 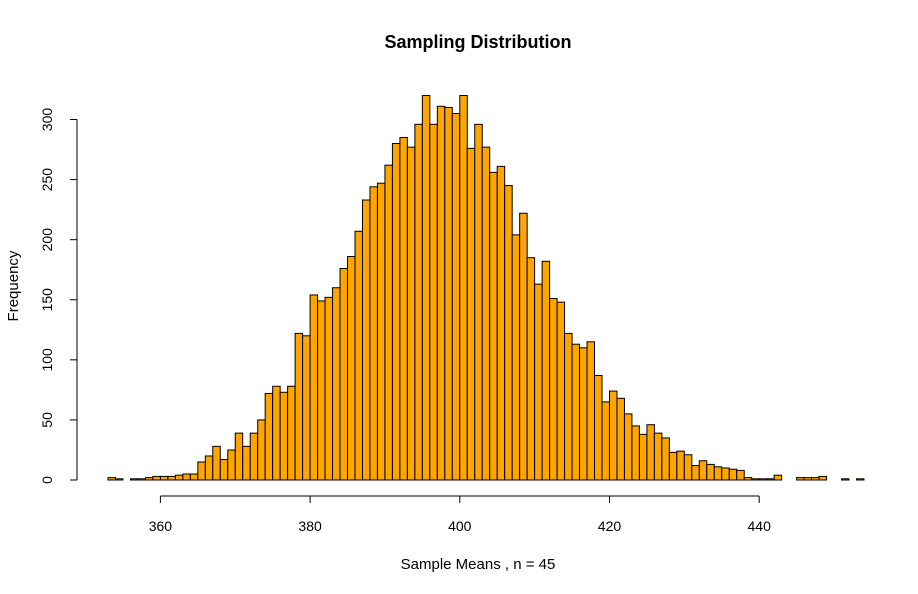 I want to click on y-tick-label: 200, so click(x=47, y=240).